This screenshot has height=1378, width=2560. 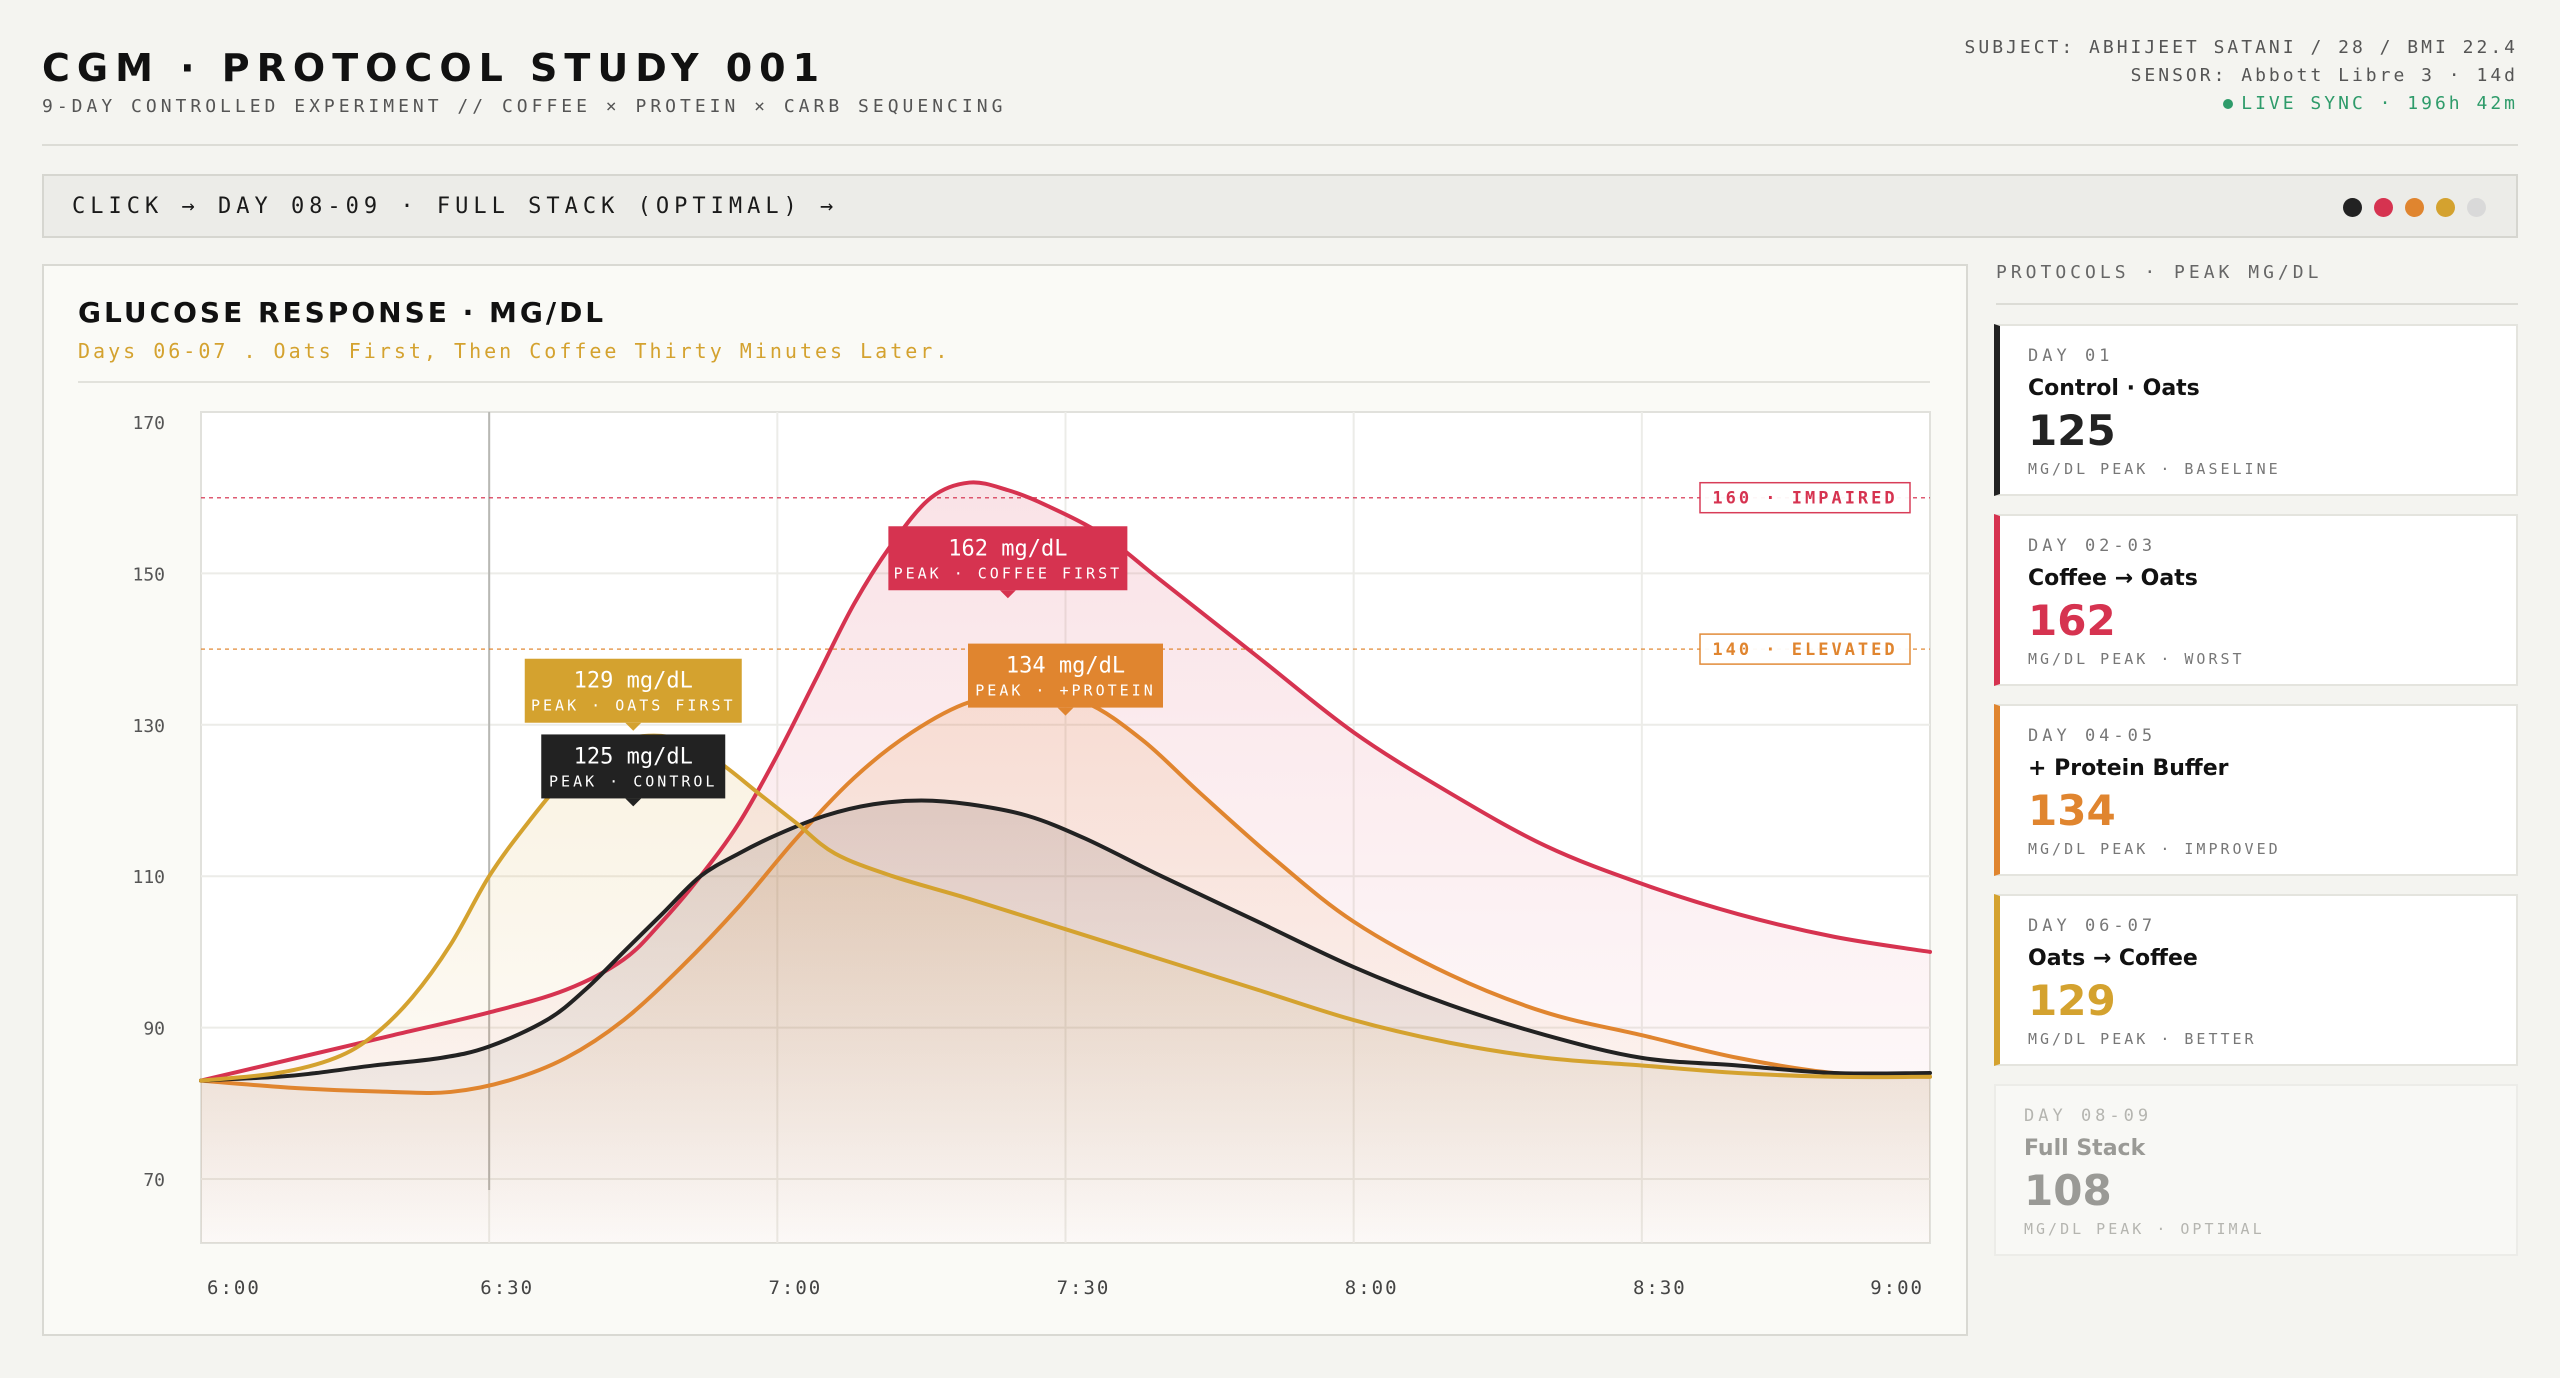 What do you see at coordinates (507, 1288) in the screenshot?
I see `x-tick-label: 6:30` at bounding box center [507, 1288].